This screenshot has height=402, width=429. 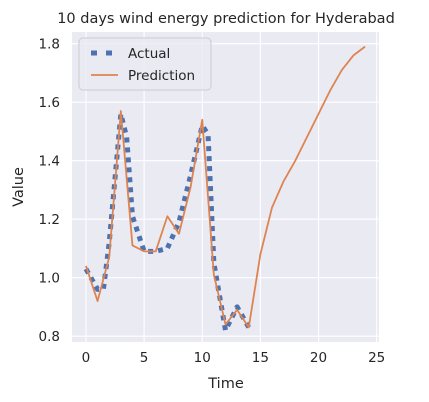 What do you see at coordinates (144, 358) in the screenshot?
I see `x-tick-label: 5` at bounding box center [144, 358].